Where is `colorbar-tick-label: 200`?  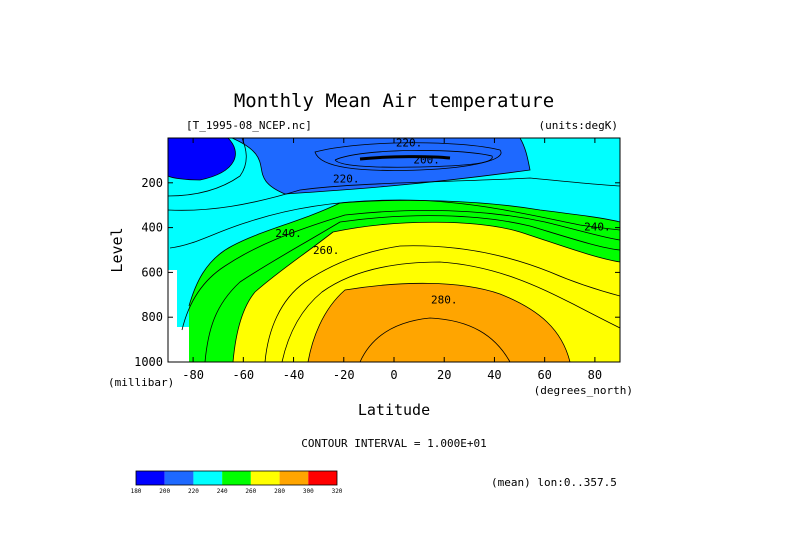 colorbar-tick-label: 200 is located at coordinates (164, 491).